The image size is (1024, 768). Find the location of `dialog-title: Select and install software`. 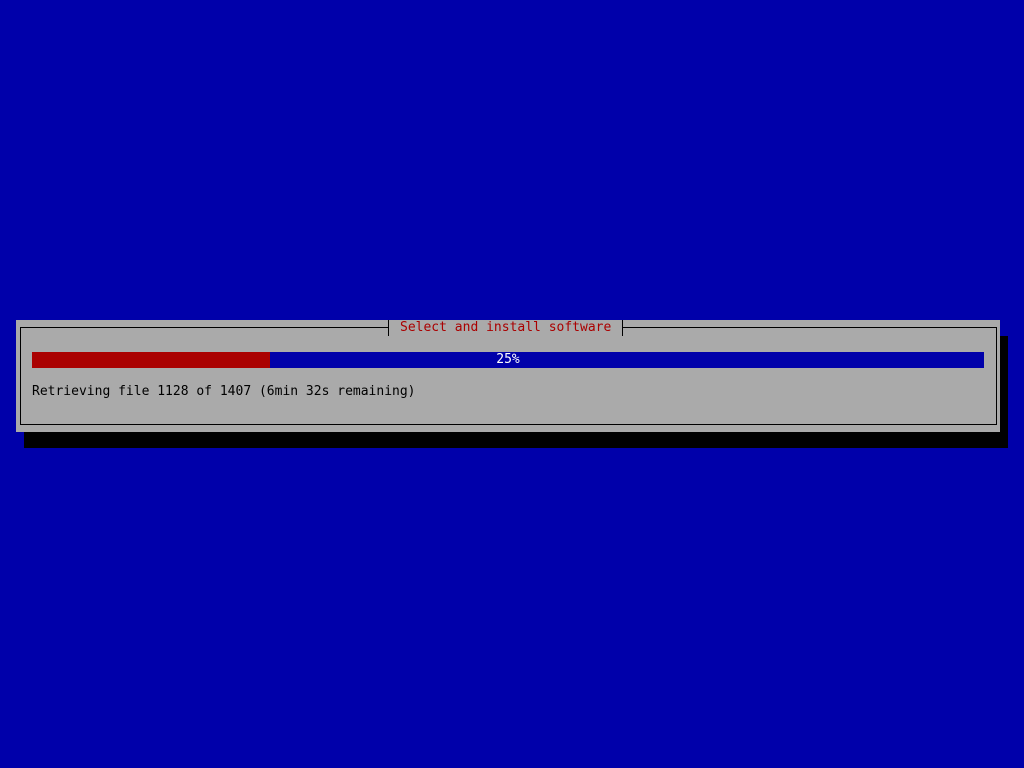

dialog-title: Select and install software is located at coordinates (506, 328).